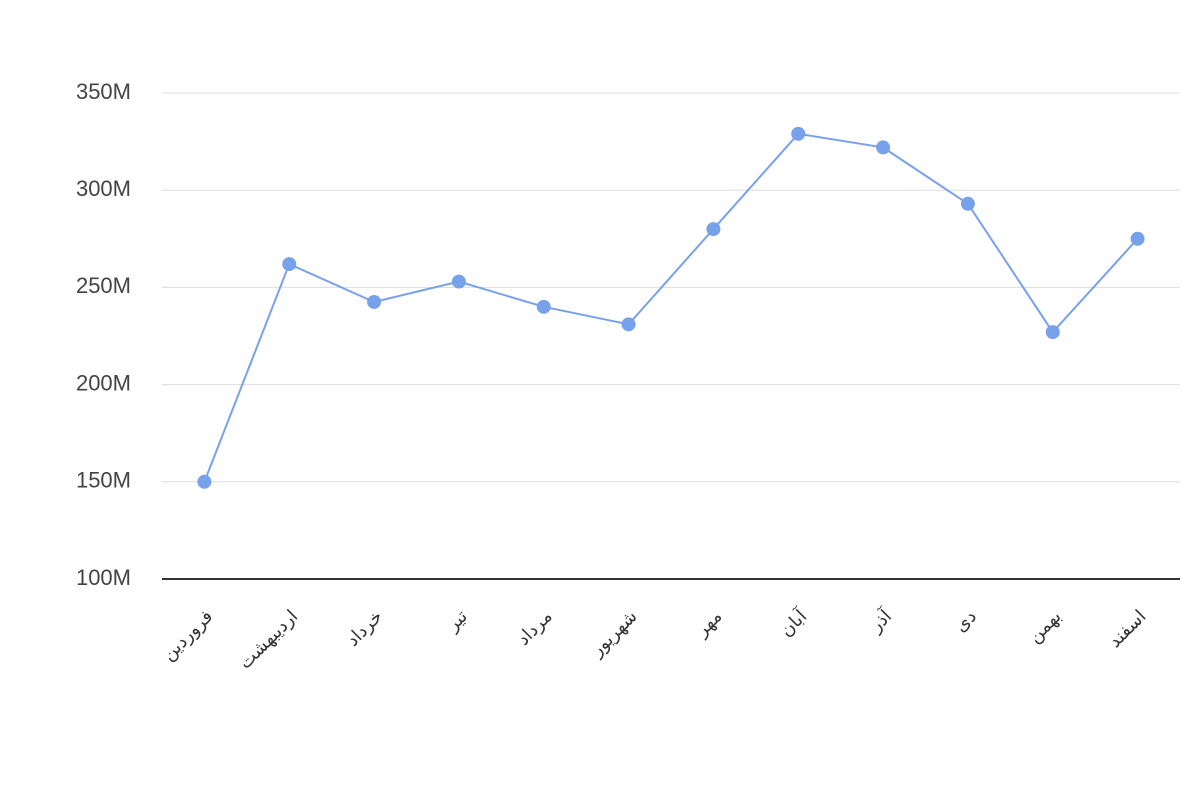  I want to click on x-tick-label: مرداد, so click(535, 628).